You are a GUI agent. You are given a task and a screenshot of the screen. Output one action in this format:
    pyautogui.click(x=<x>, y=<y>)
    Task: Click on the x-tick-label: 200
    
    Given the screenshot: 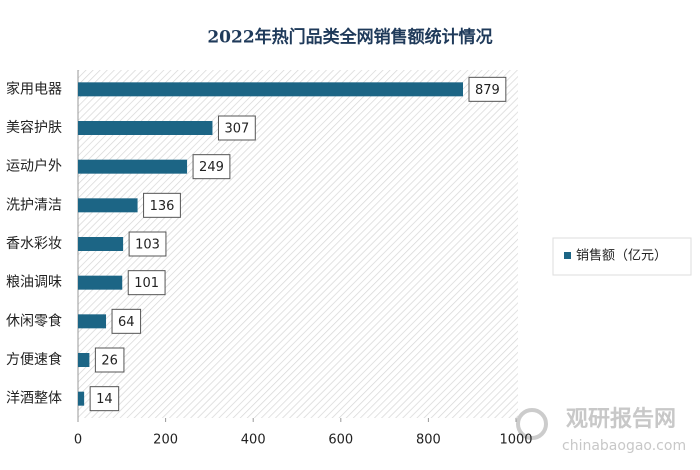 What is the action you would take?
    pyautogui.click(x=165, y=440)
    